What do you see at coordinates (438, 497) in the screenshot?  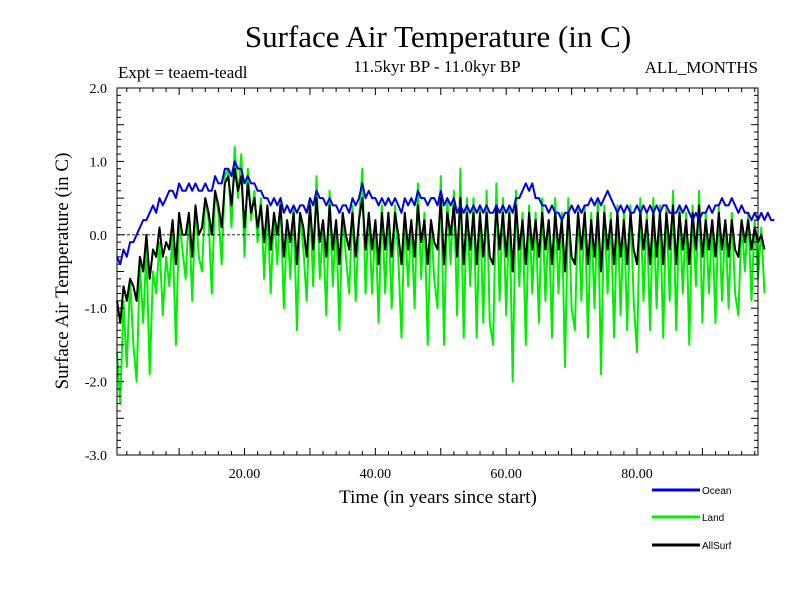 I see `x-axis-label: Time (in years since start)` at bounding box center [438, 497].